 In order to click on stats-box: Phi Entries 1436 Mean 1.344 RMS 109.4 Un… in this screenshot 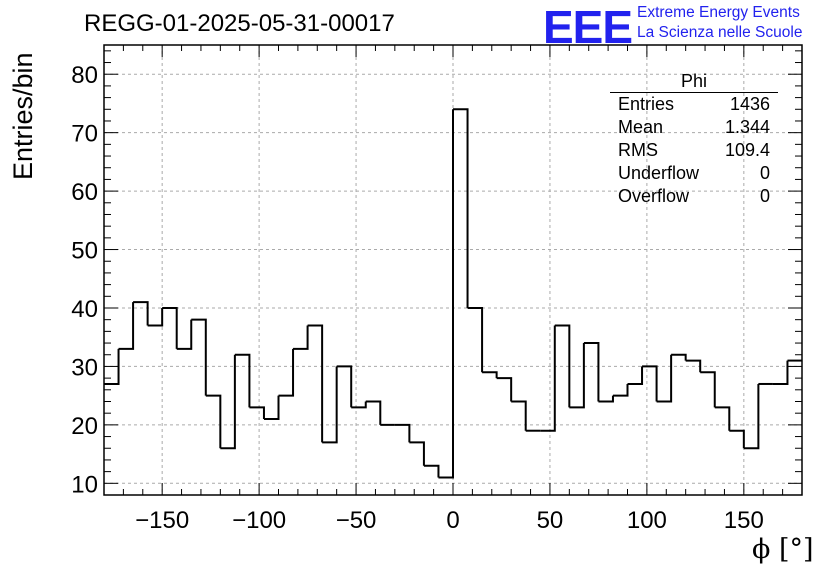, I will do `click(694, 139)`.